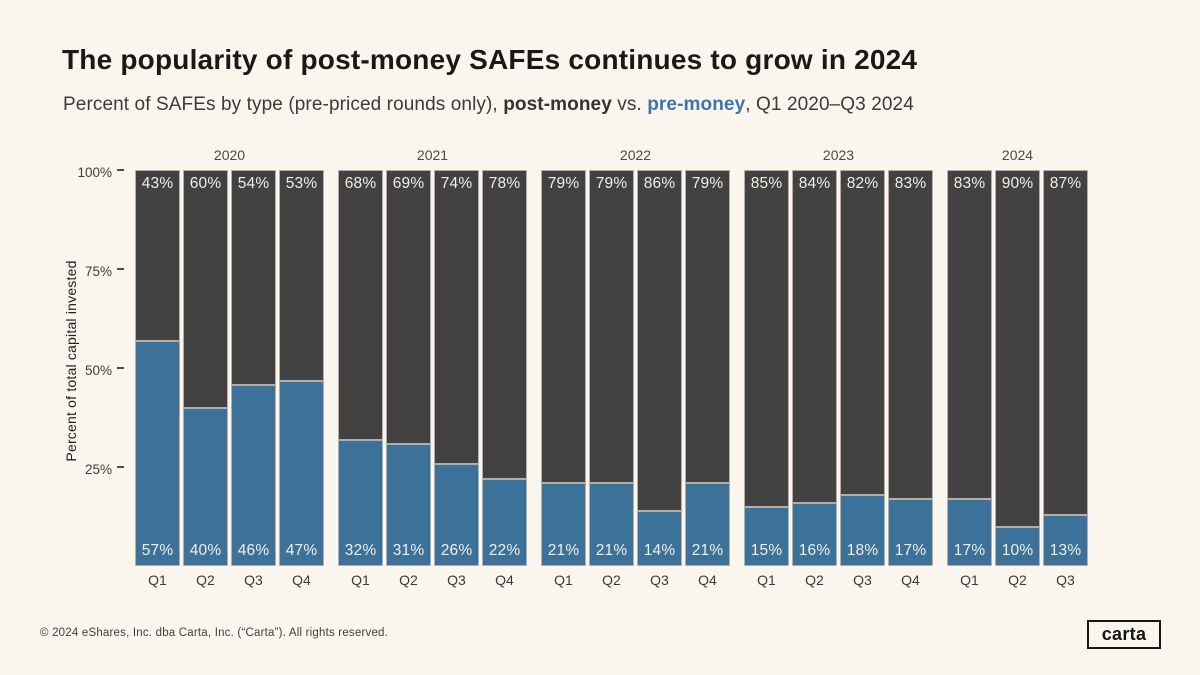 This screenshot has width=1200, height=675. Describe the element at coordinates (98, 271) in the screenshot. I see `y-tick-label: 75%` at that location.